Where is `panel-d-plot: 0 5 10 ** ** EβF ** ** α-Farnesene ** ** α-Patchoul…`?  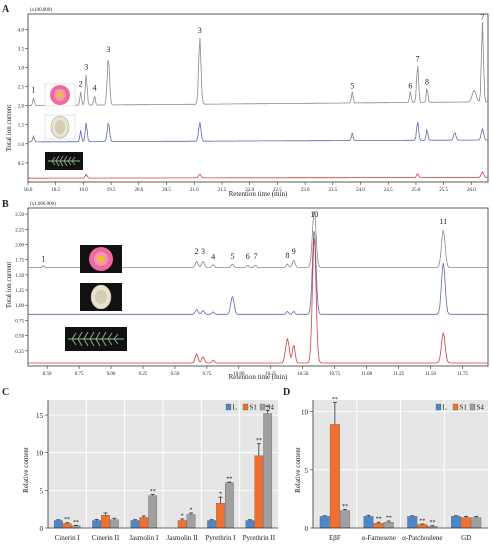 panel-d-plot: 0 5 10 ** ** EβF ** ** α-Farnesene ** ** α-Patchoul… is located at coordinates (394, 469).